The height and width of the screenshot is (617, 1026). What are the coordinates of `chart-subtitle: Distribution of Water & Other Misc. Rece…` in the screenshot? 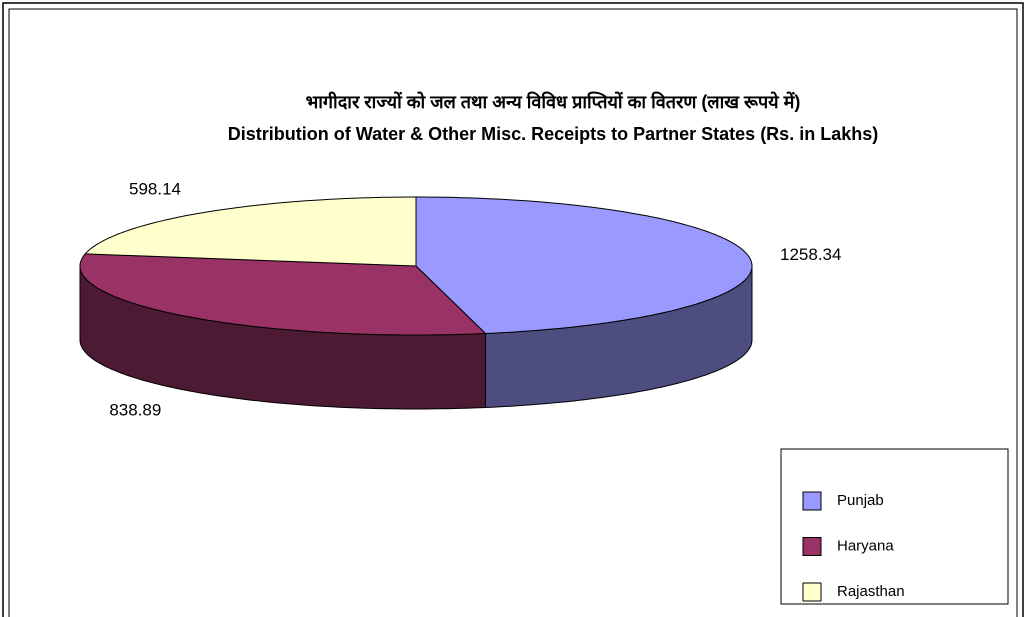 It's located at (553, 134).